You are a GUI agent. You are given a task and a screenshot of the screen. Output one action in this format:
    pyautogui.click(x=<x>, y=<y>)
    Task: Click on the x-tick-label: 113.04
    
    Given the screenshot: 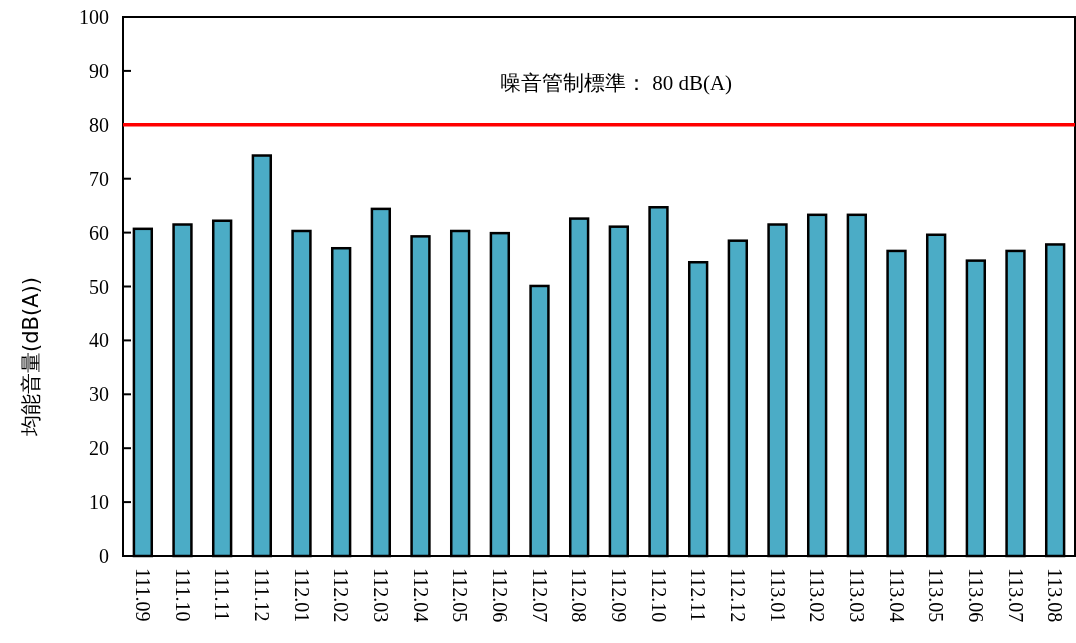 What is the action you would take?
    pyautogui.click(x=896, y=595)
    